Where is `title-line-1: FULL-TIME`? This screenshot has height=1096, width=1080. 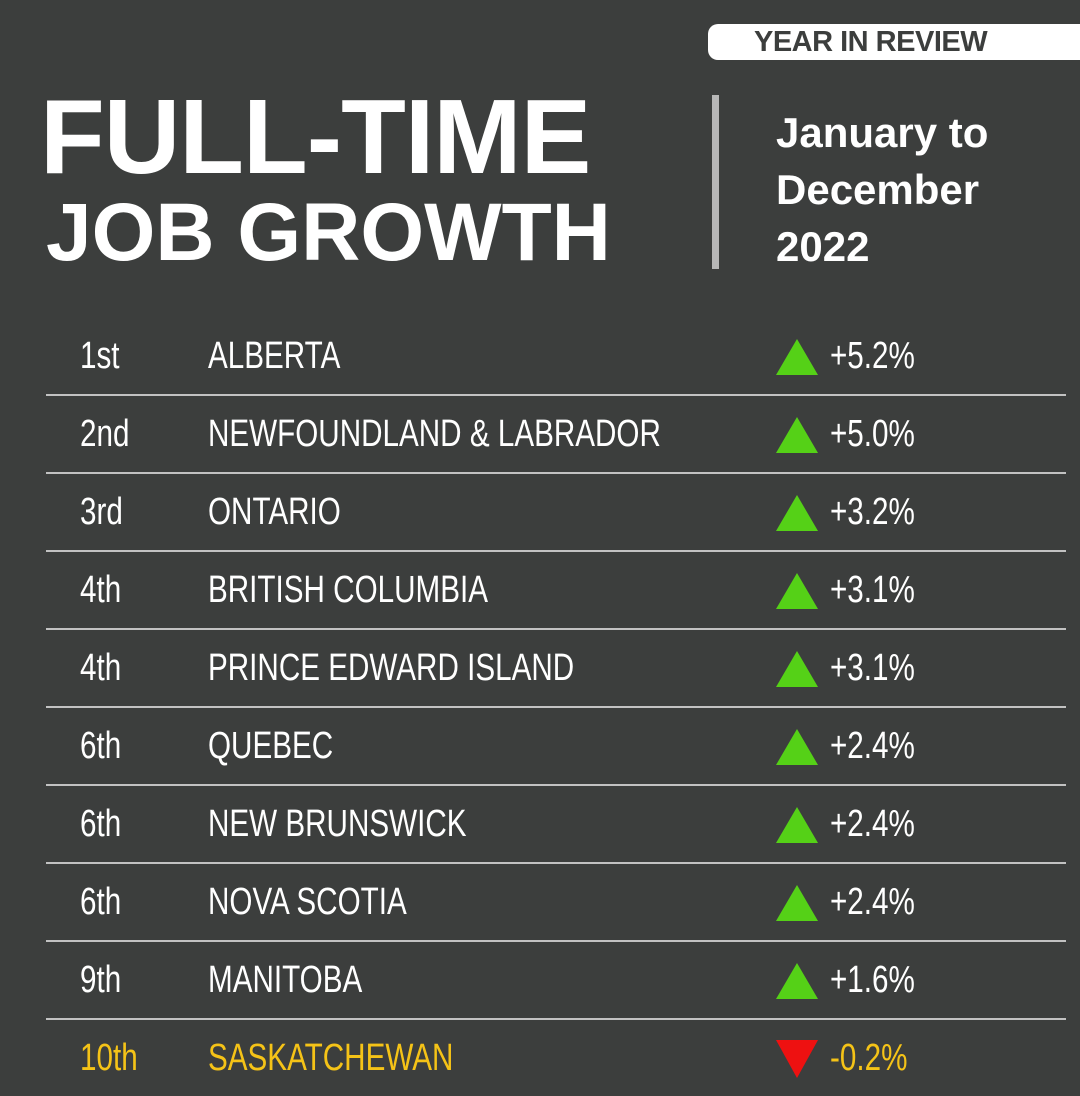 title-line-1: FULL-TIME is located at coordinates (315, 137).